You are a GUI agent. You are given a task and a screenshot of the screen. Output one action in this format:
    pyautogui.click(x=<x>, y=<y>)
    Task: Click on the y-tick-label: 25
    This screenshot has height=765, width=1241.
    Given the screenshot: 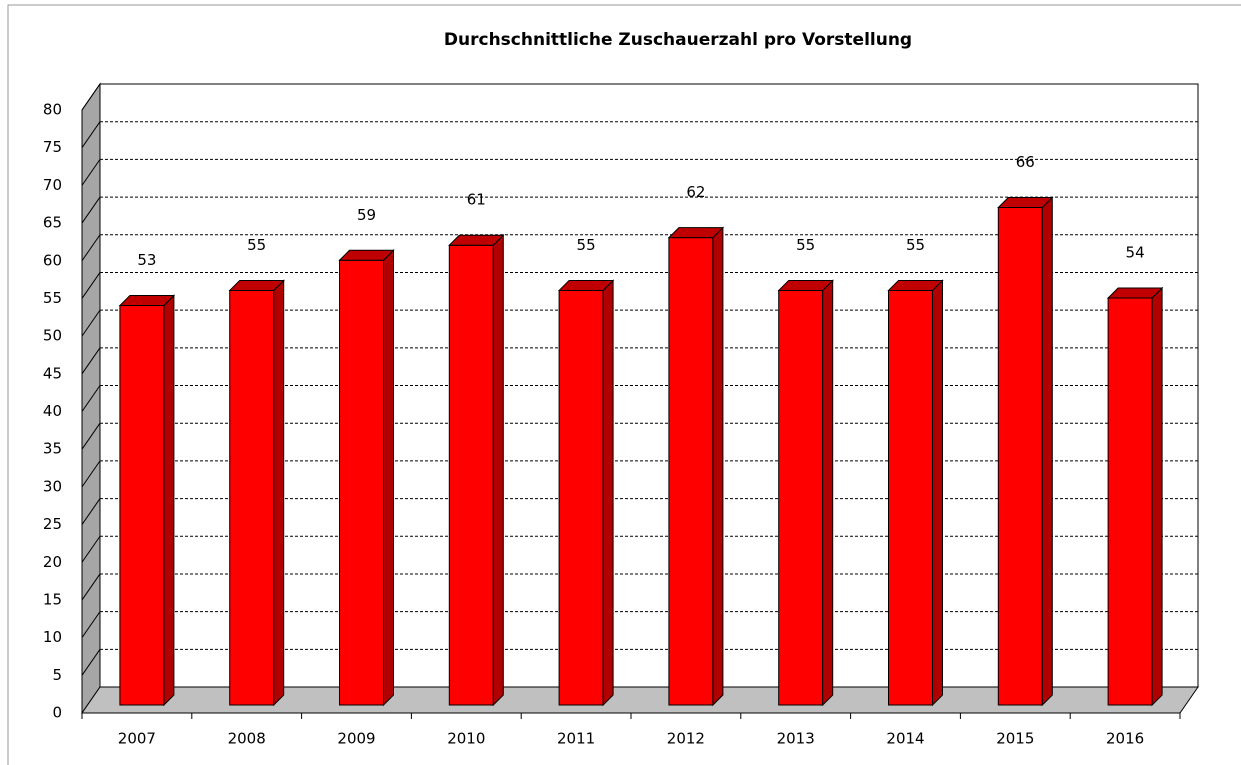 What is the action you would take?
    pyautogui.click(x=52, y=524)
    